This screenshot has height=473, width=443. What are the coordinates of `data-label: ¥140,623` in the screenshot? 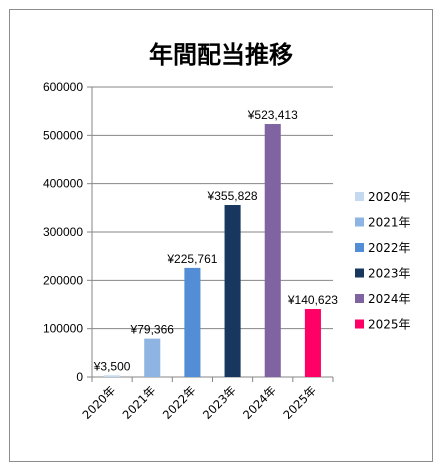 It's located at (312, 300).